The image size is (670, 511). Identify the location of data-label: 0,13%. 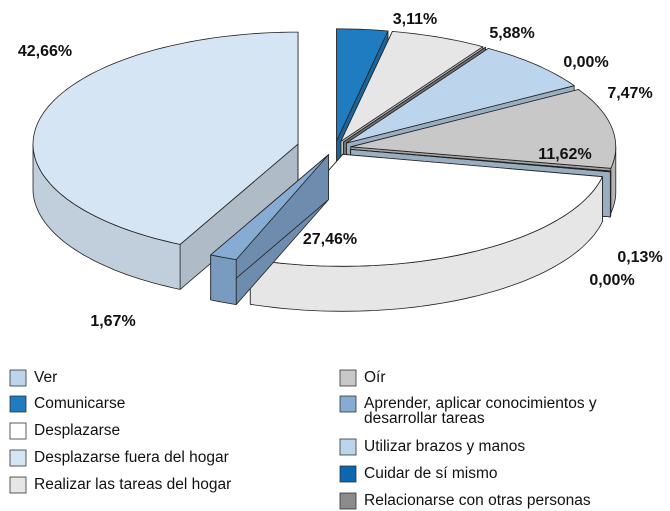
(639, 257).